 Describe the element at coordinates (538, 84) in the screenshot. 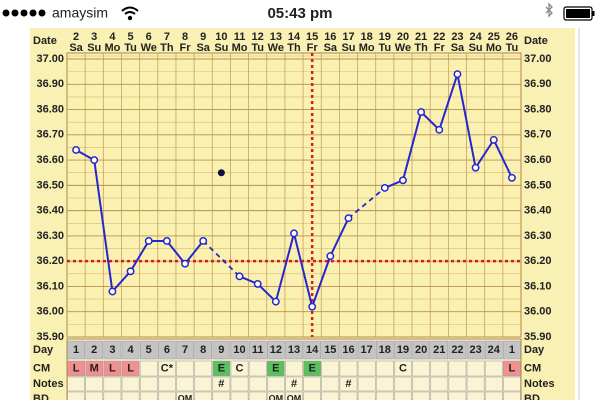

I see `y-tick-label-right: 36.90` at that location.